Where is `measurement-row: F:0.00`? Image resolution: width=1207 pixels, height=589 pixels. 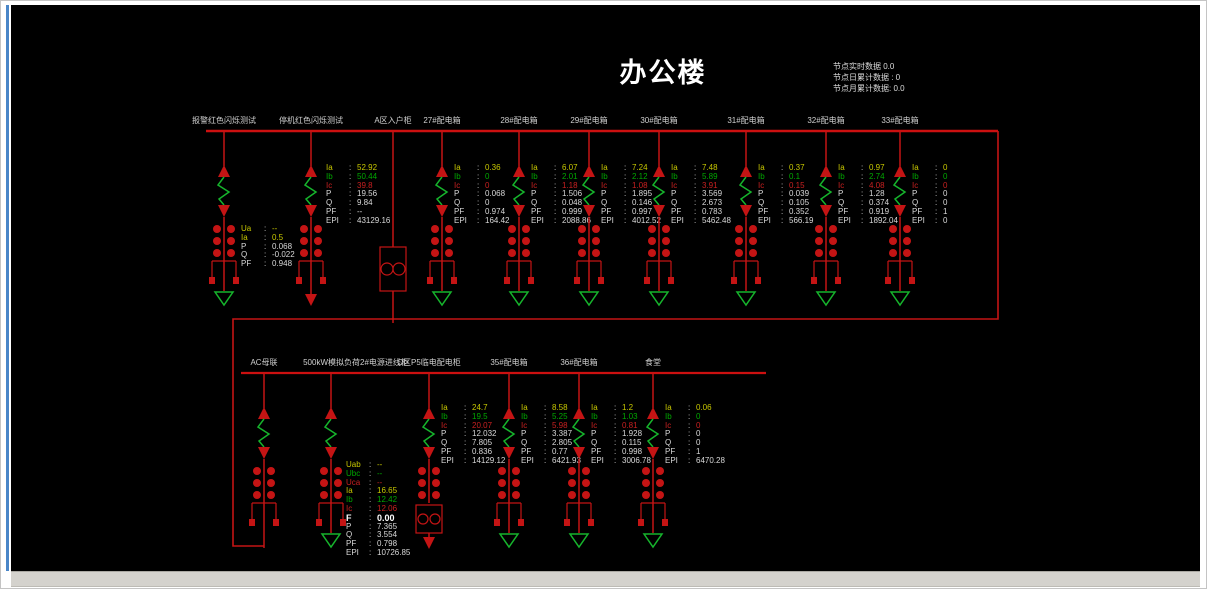 measurement-row: F:0.00 is located at coordinates (378, 518).